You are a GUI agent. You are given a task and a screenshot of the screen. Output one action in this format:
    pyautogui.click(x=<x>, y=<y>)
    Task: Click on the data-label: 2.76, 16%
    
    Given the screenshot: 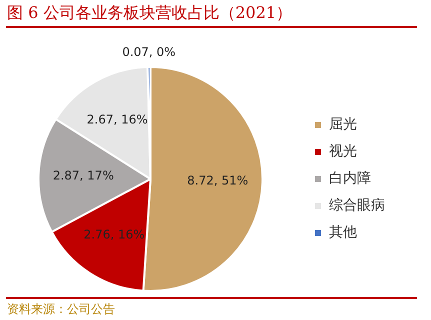 What is the action you would take?
    pyautogui.click(x=114, y=235)
    